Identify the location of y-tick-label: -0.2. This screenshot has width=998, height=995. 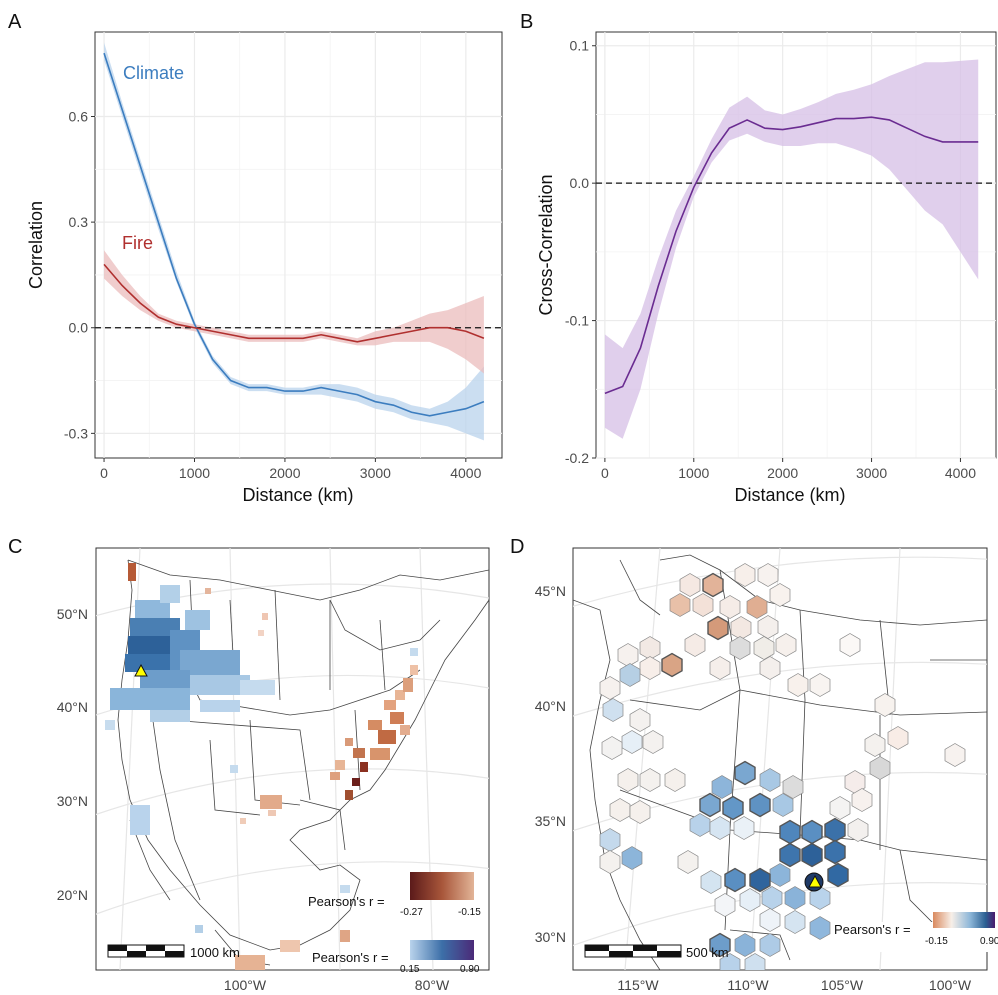
(577, 458).